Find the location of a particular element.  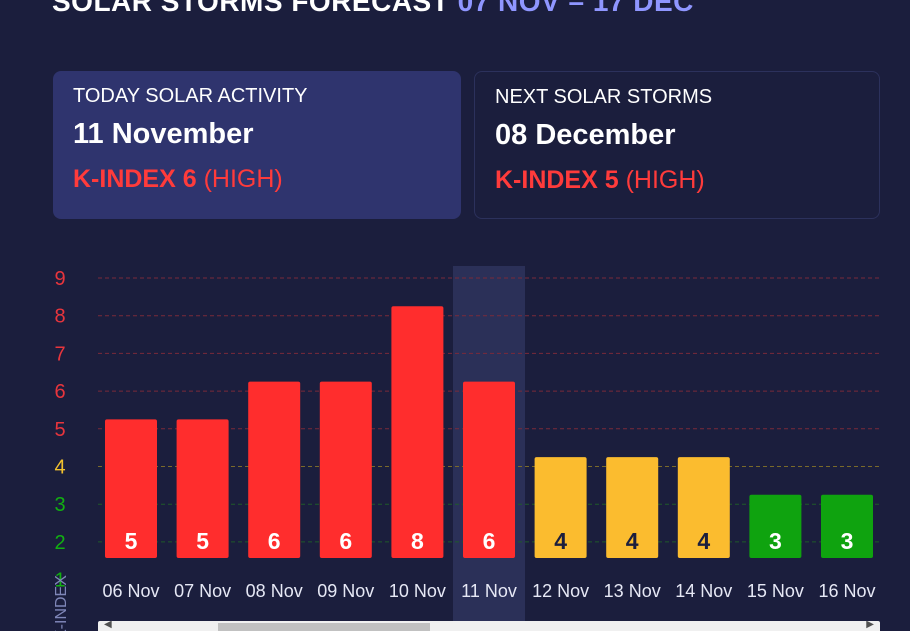

scroll-right-arrow-icon: ▶ is located at coordinates (870, 624).